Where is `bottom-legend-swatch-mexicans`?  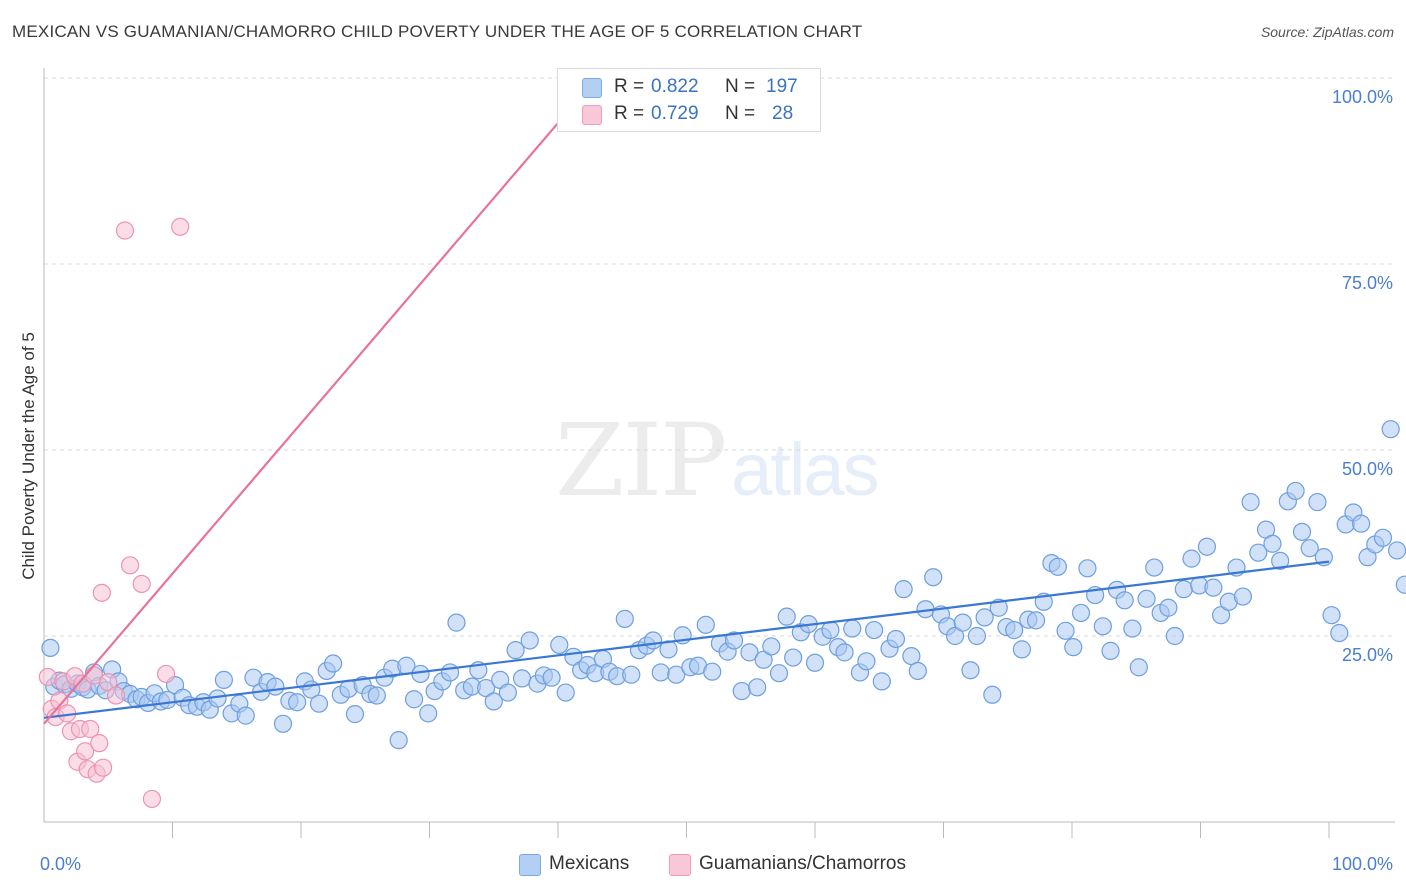 bottom-legend-swatch-mexicans is located at coordinates (530, 865).